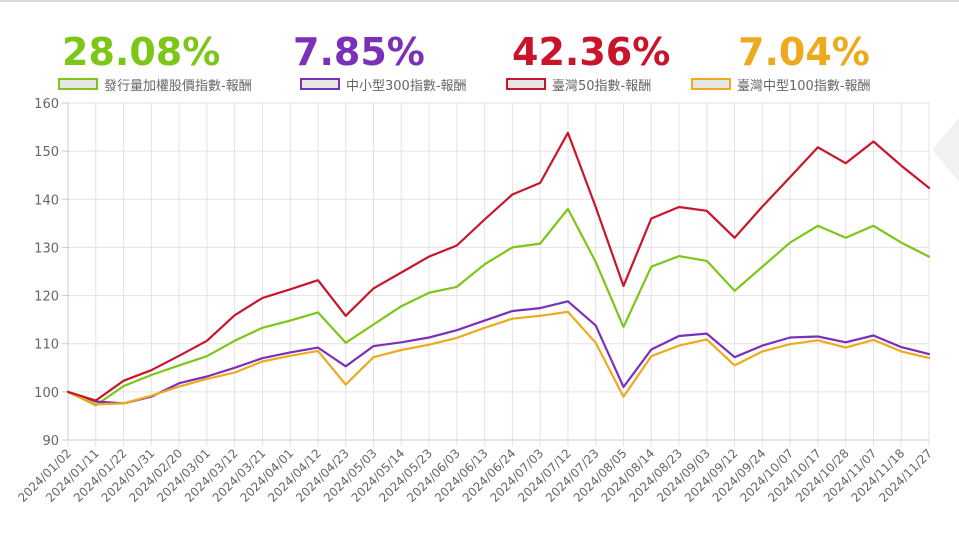 The width and height of the screenshot is (959, 541). I want to click on headline-return-midsmall300: 7.85%, so click(359, 52).